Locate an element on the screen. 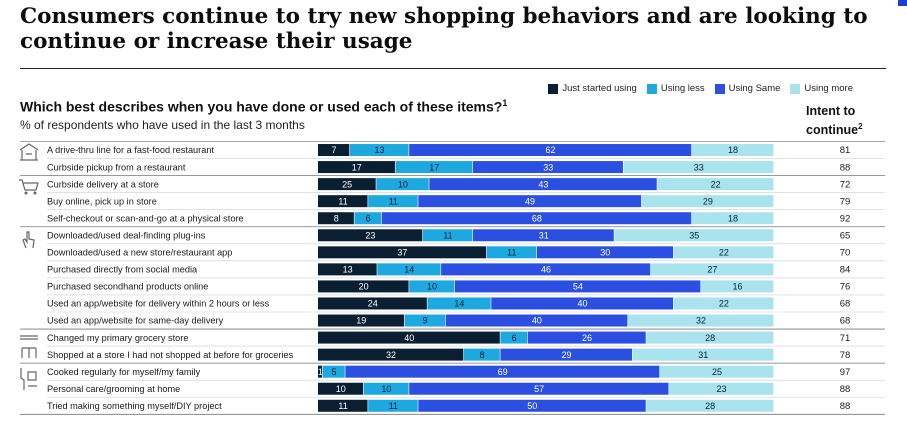 This screenshot has width=907, height=434. bar-value-label: 17 is located at coordinates (434, 167).